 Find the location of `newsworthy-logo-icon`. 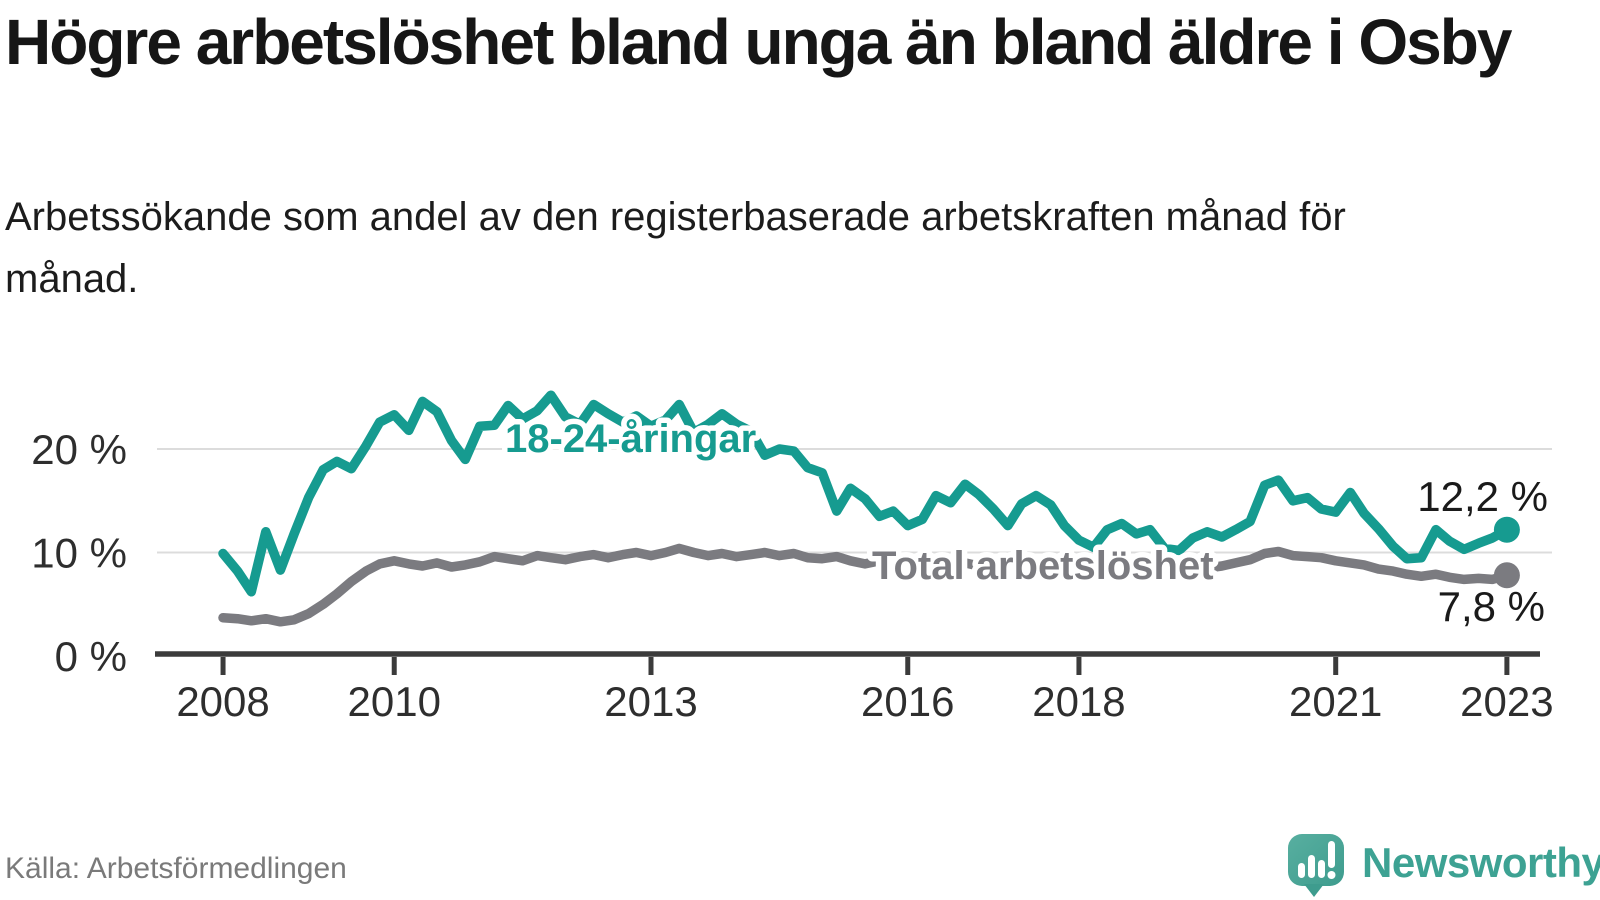

newsworthy-logo-icon is located at coordinates (1316, 865).